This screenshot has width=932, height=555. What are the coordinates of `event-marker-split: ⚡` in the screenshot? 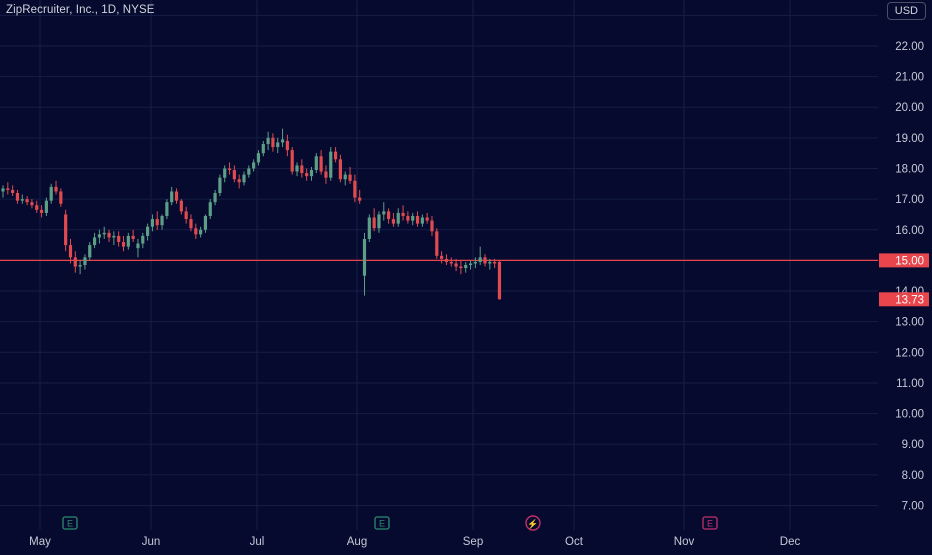 It's located at (533, 523).